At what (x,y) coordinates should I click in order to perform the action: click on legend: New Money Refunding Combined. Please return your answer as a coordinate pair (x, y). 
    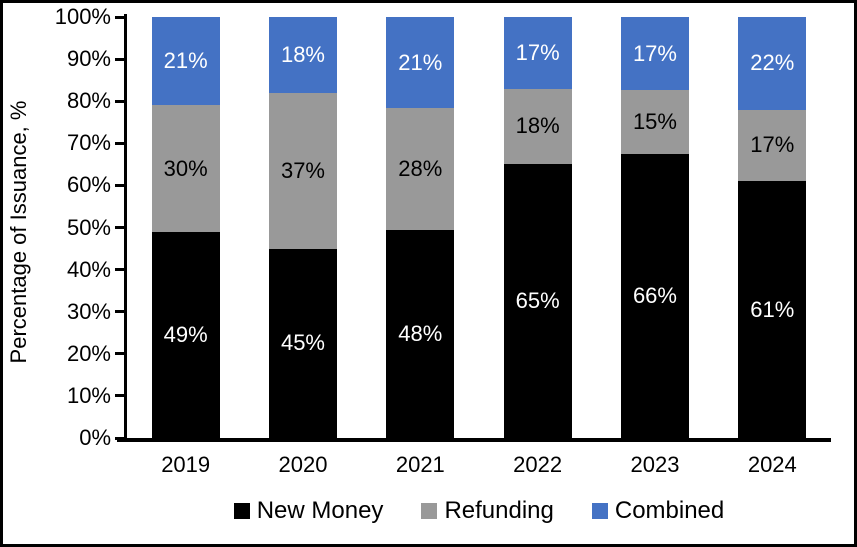
    Looking at the image, I should click on (479, 511).